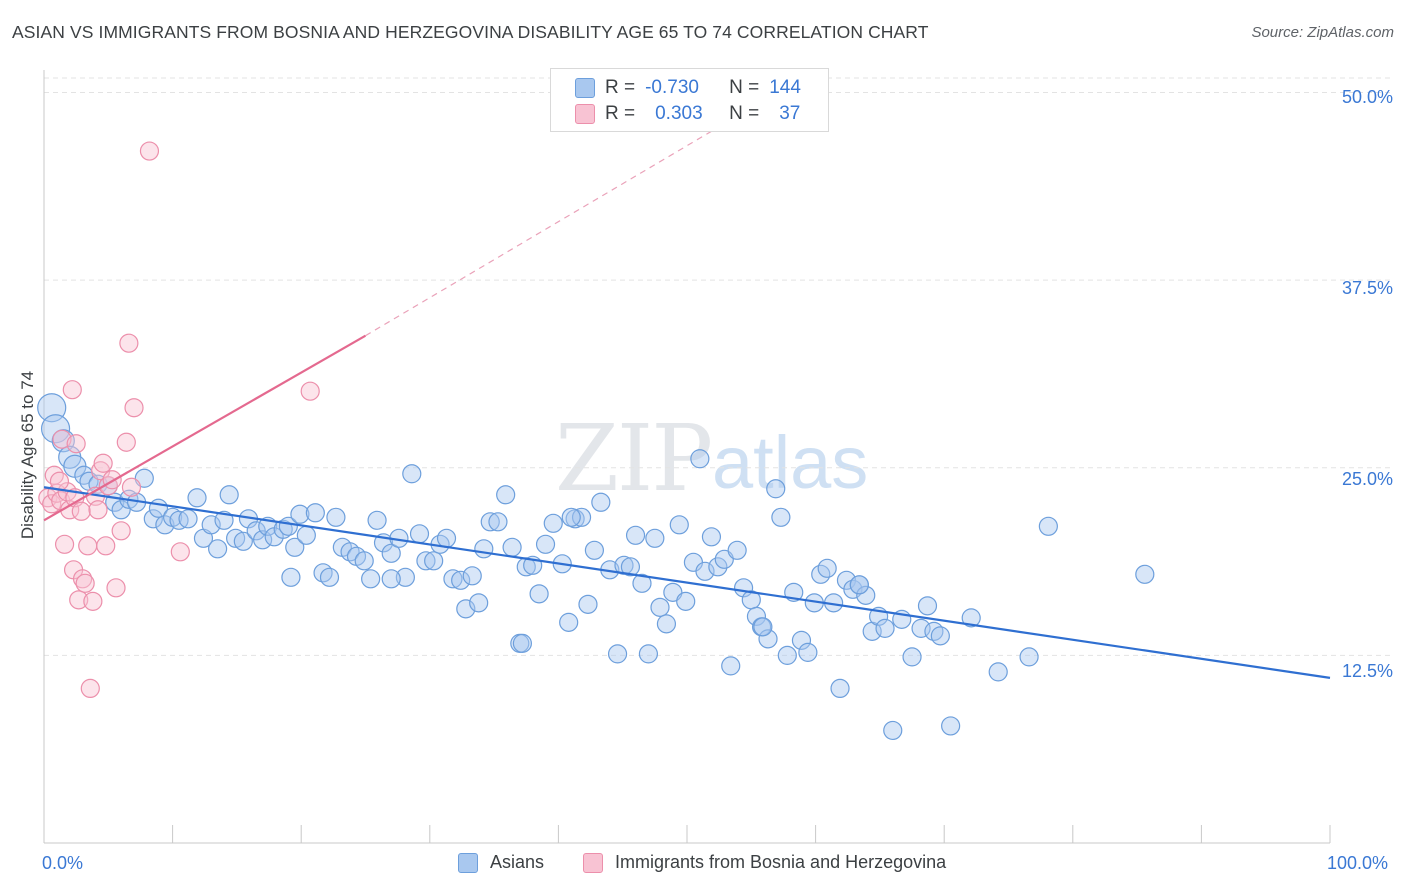  What do you see at coordinates (1367, 97) in the screenshot?
I see `y-tick-label-50: 50.0%` at bounding box center [1367, 97].